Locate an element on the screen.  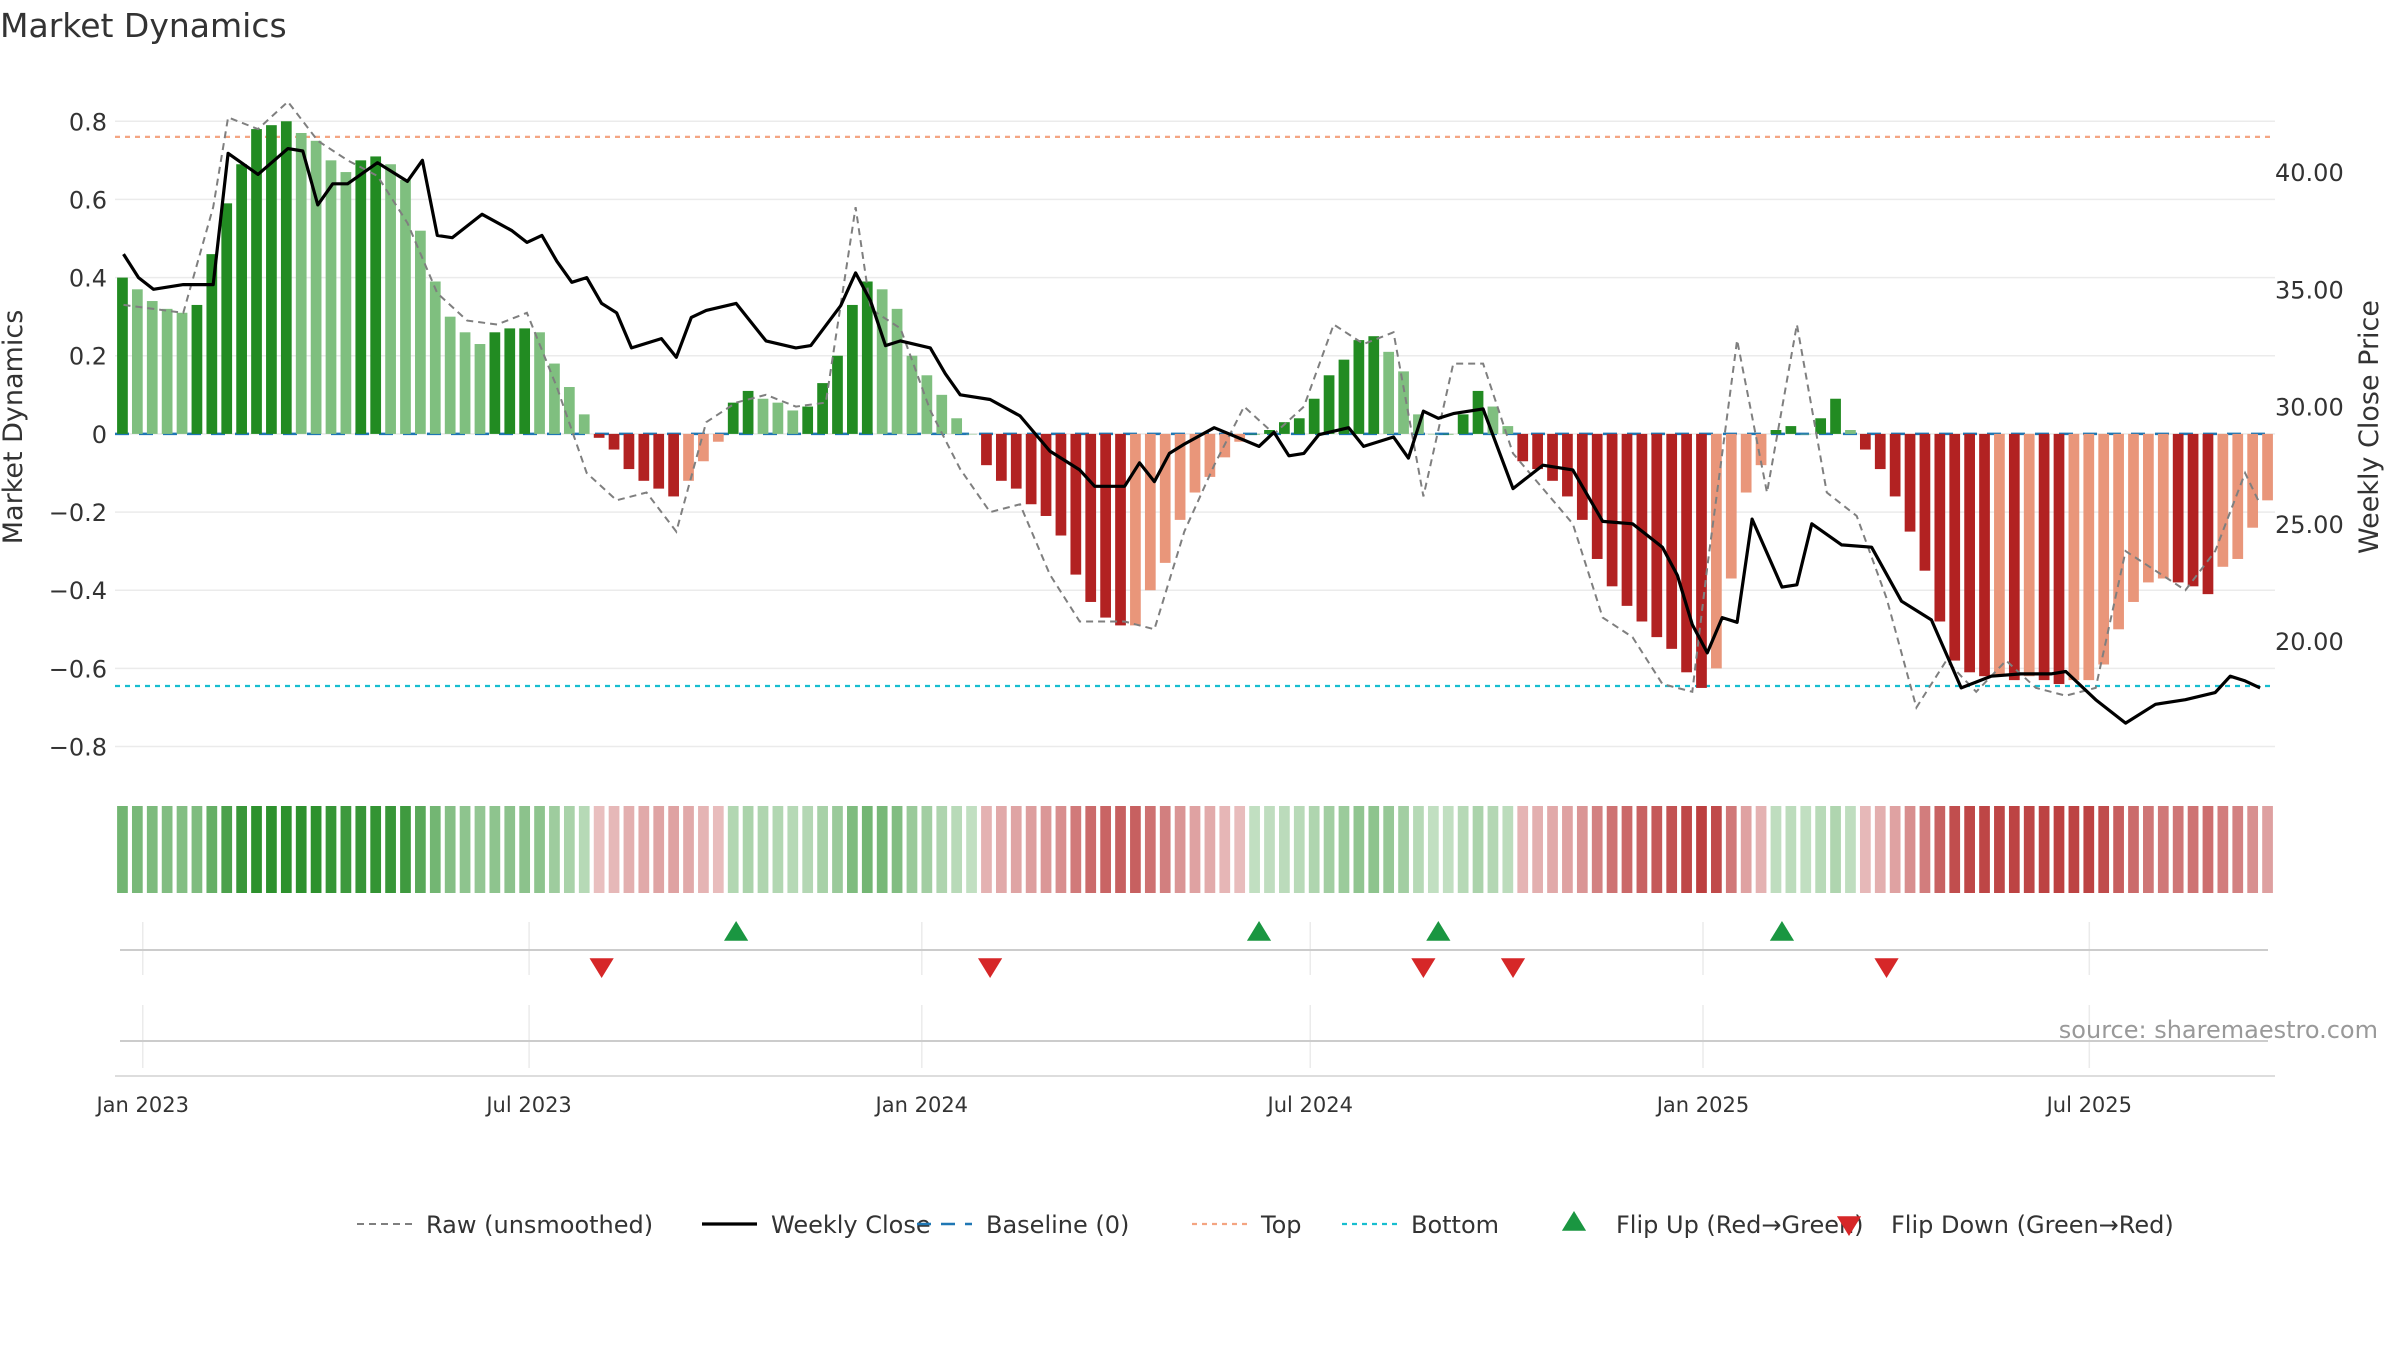
legend-item: Baseline (0) is located at coordinates (1023, 1225).